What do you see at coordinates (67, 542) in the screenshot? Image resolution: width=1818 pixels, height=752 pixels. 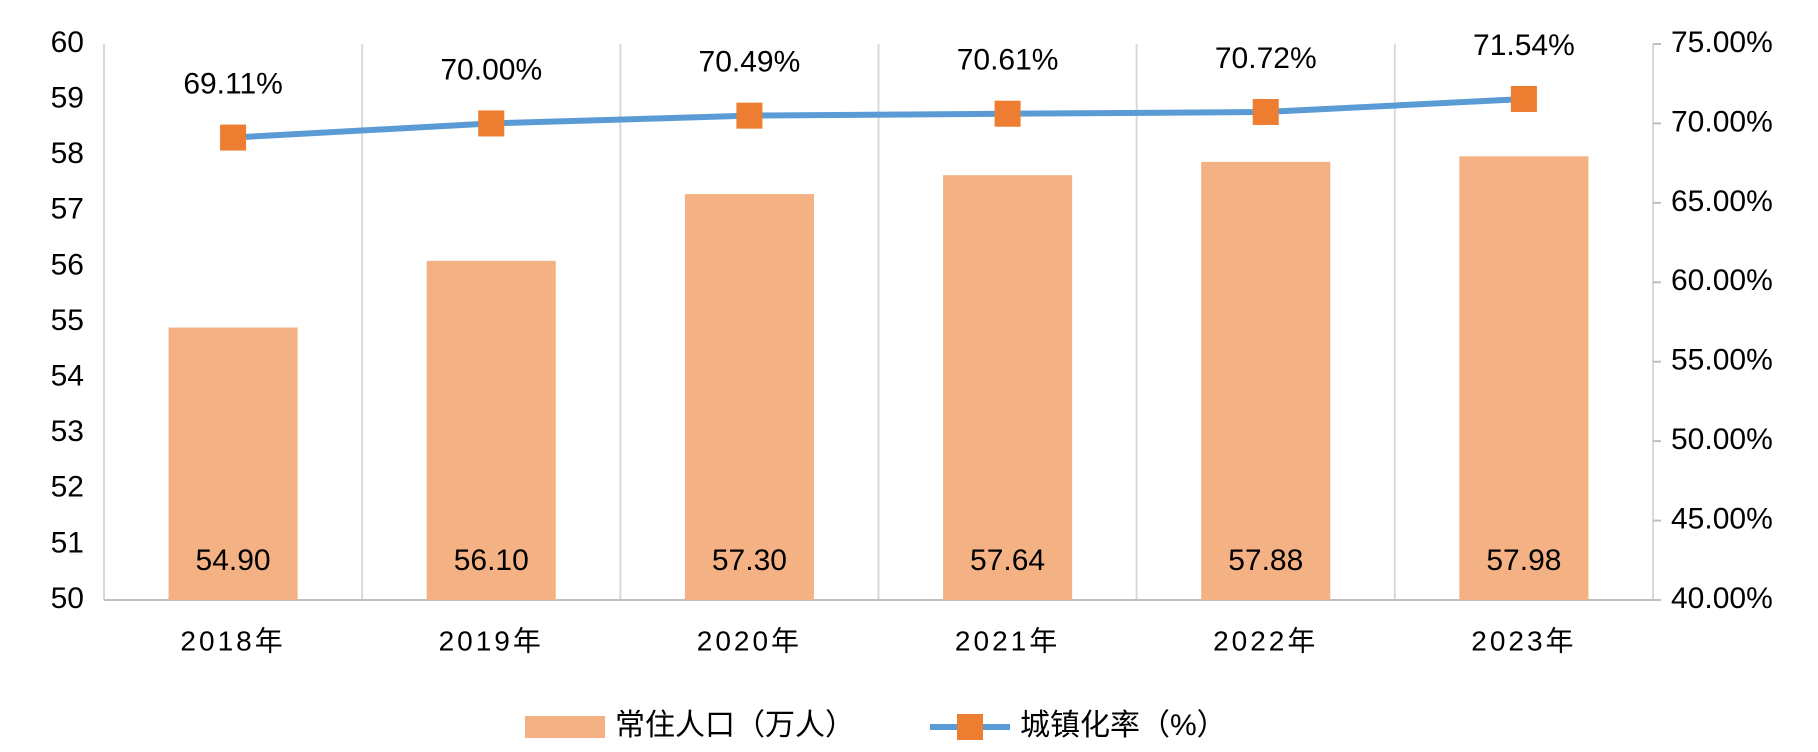 I see `y-tick-label: 51` at bounding box center [67, 542].